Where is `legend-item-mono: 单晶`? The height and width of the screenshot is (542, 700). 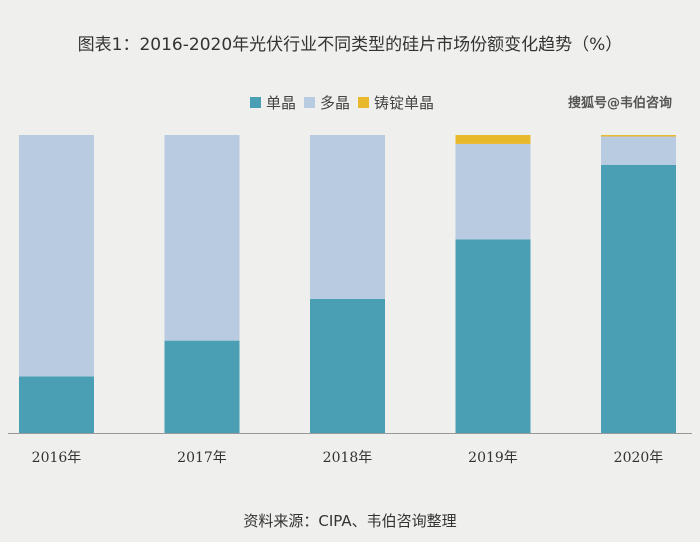
legend-item-mono: 单晶 is located at coordinates (273, 102).